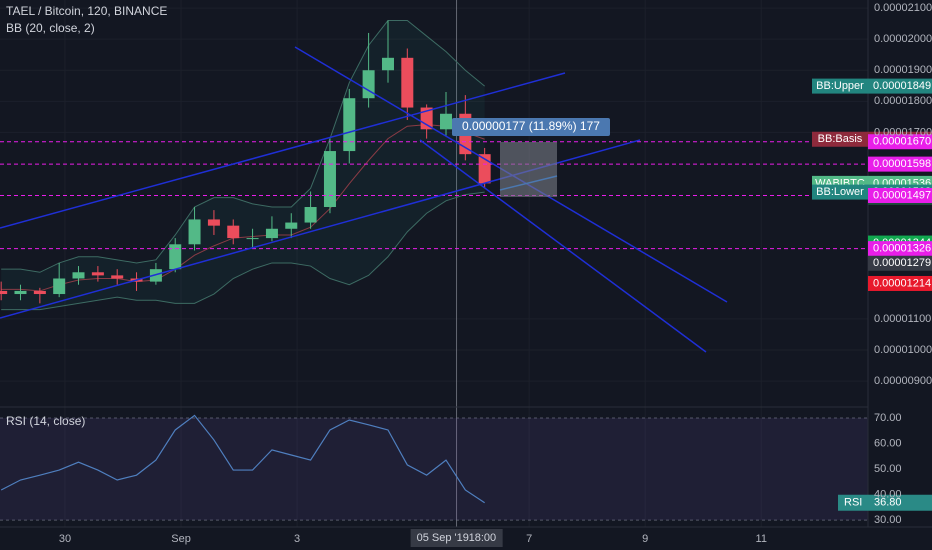  I want to click on price-badge-name: BB:Basis, so click(840, 139).